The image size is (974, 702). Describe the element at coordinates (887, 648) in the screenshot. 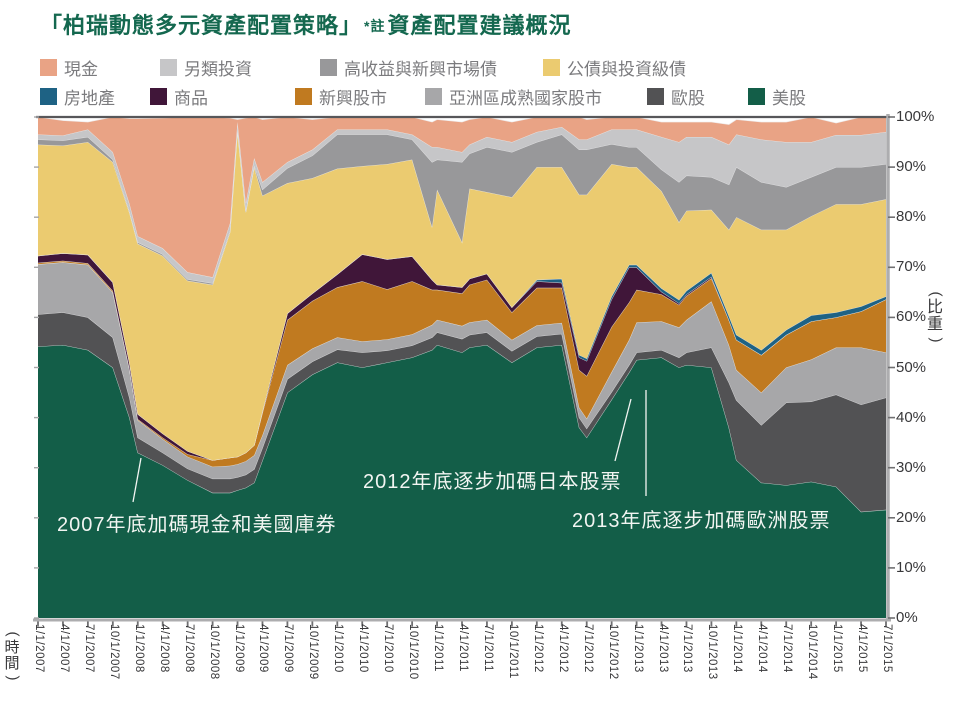

I see `x-tick-label: 7/1/2015` at that location.